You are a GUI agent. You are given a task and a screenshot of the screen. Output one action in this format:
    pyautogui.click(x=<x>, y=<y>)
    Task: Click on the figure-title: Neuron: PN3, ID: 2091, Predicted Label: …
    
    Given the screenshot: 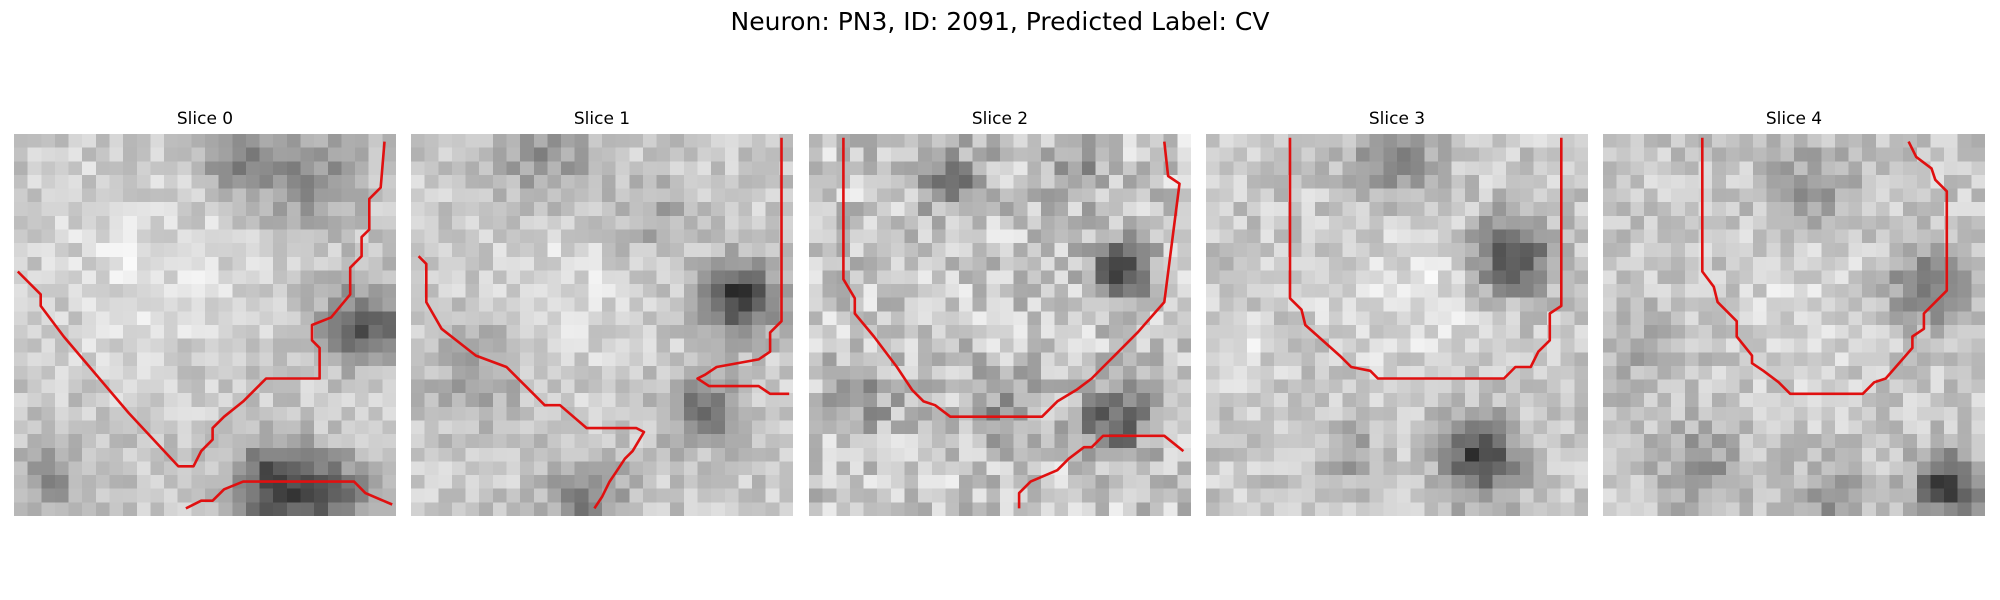 What is the action you would take?
    pyautogui.click(x=1000, y=21)
    